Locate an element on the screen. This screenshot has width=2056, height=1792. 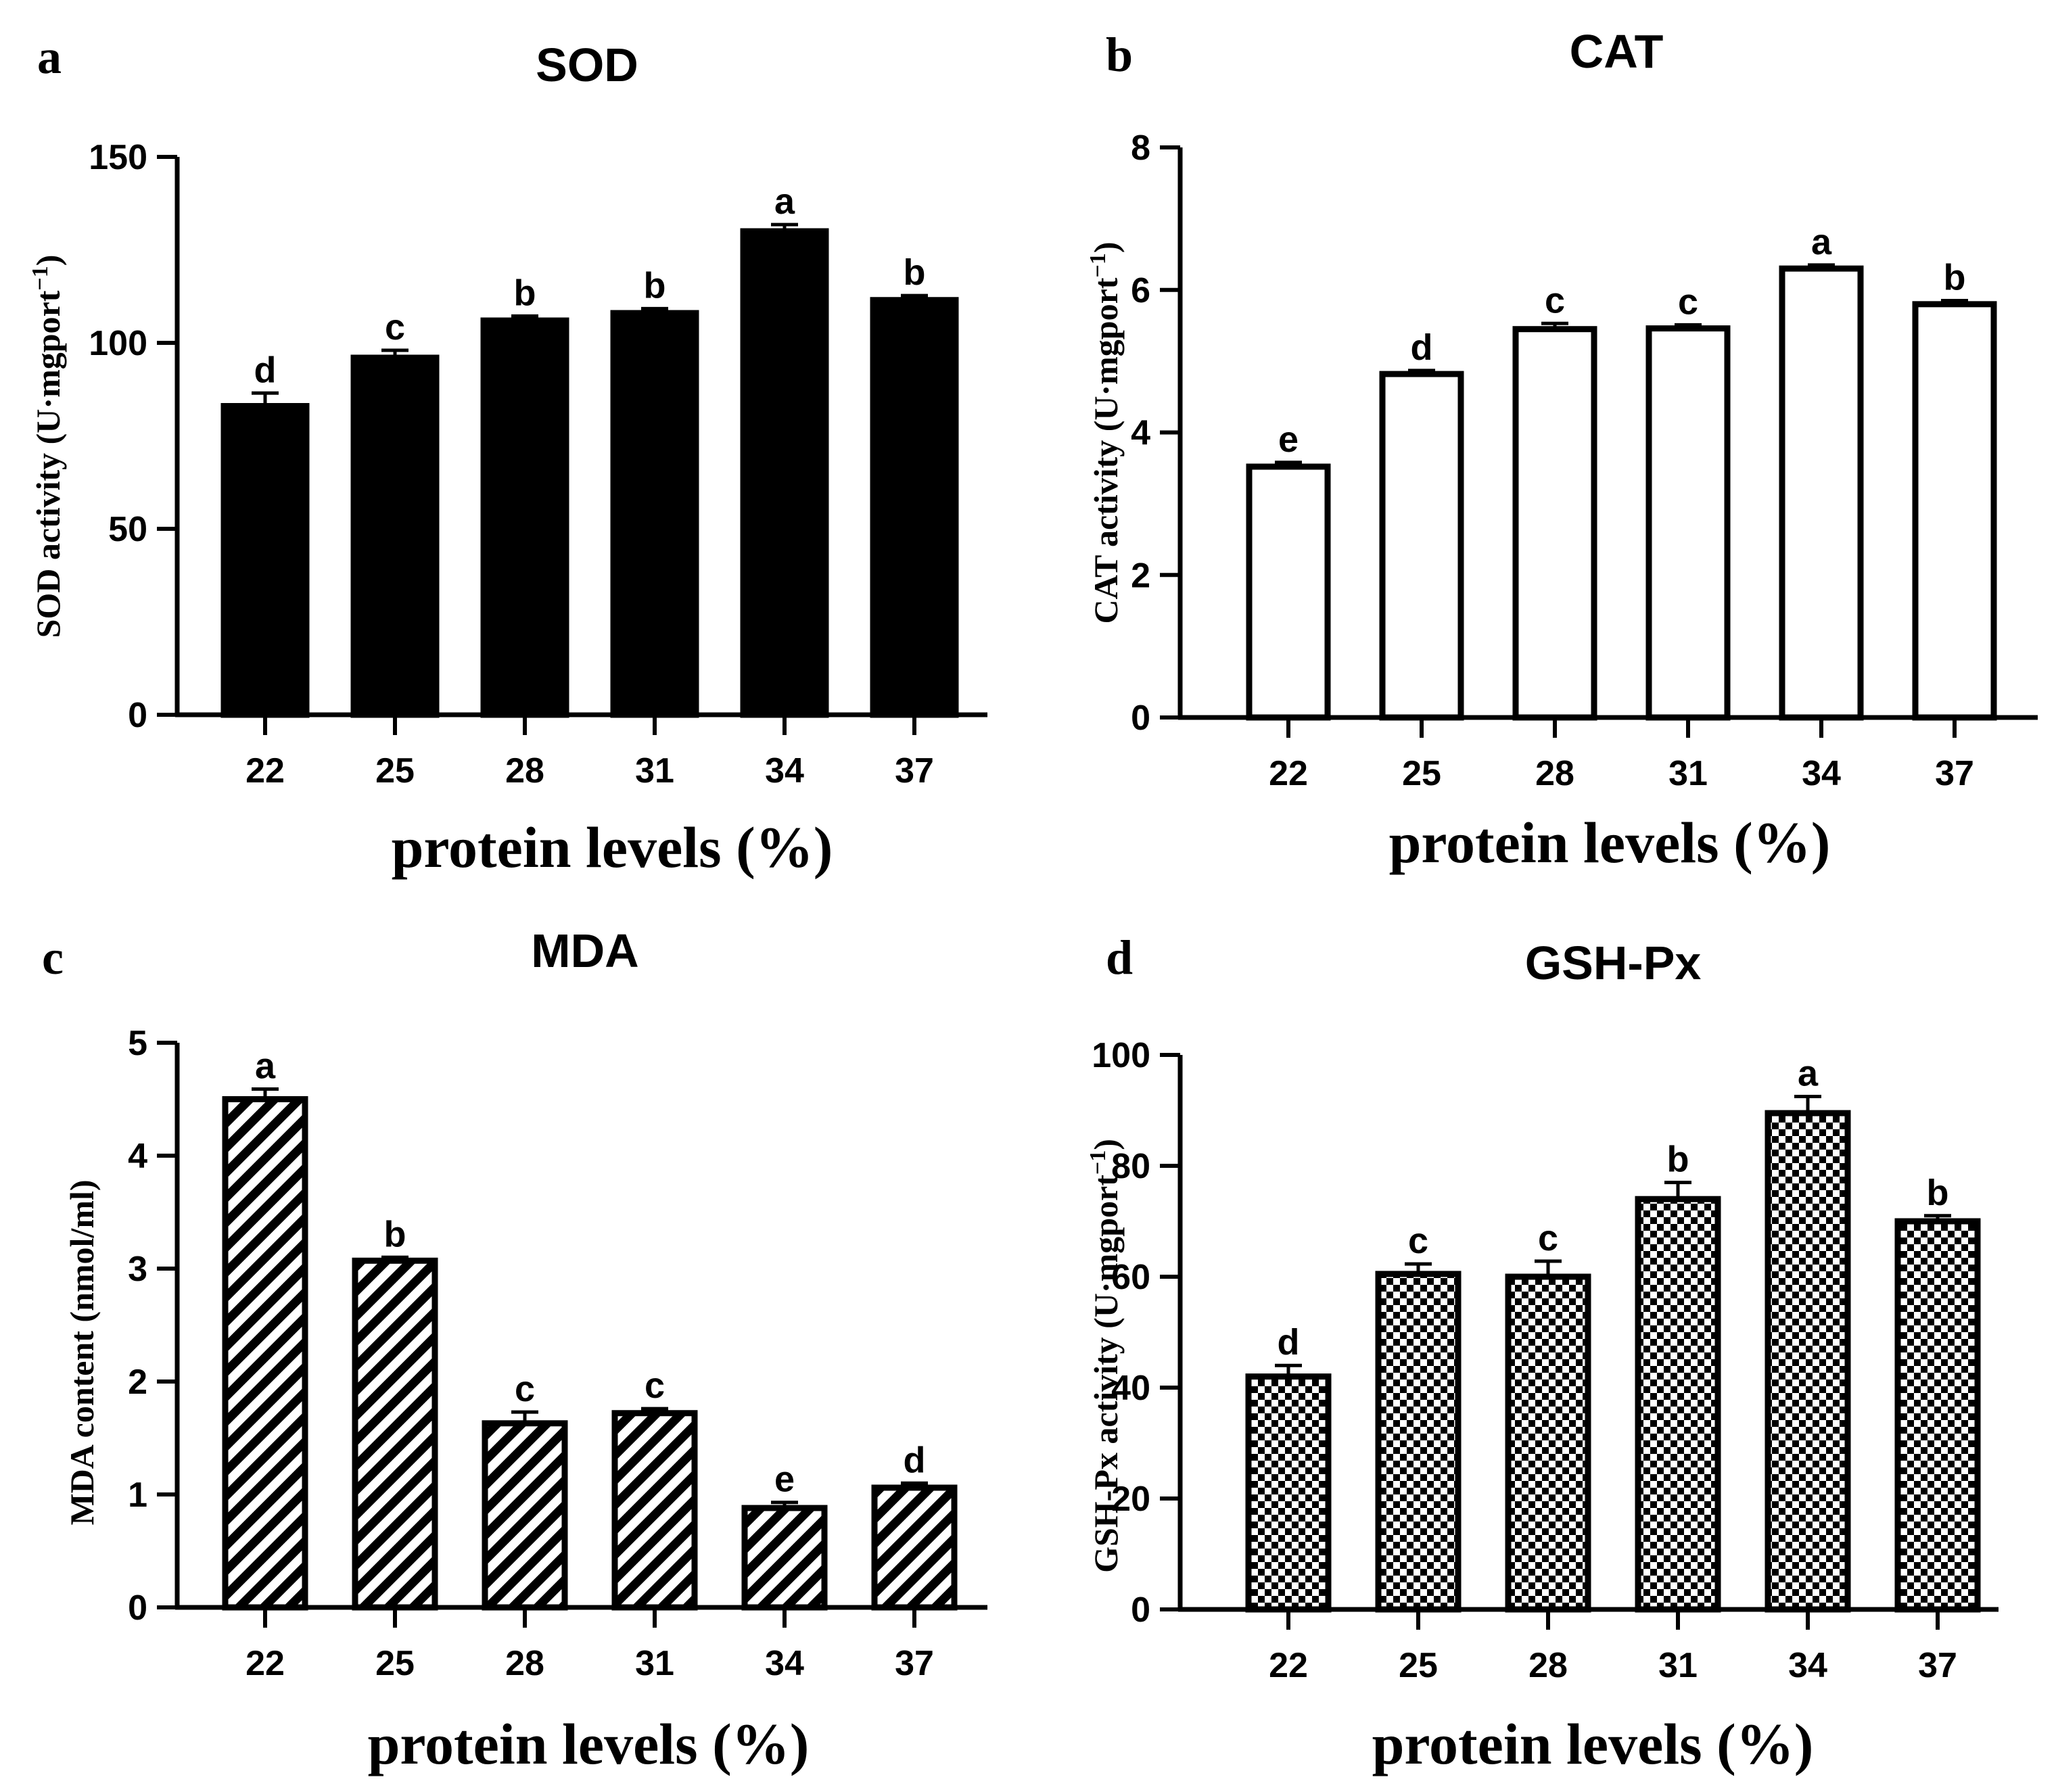
x-tick-label-gsh-px: 25 is located at coordinates (1418, 1665).